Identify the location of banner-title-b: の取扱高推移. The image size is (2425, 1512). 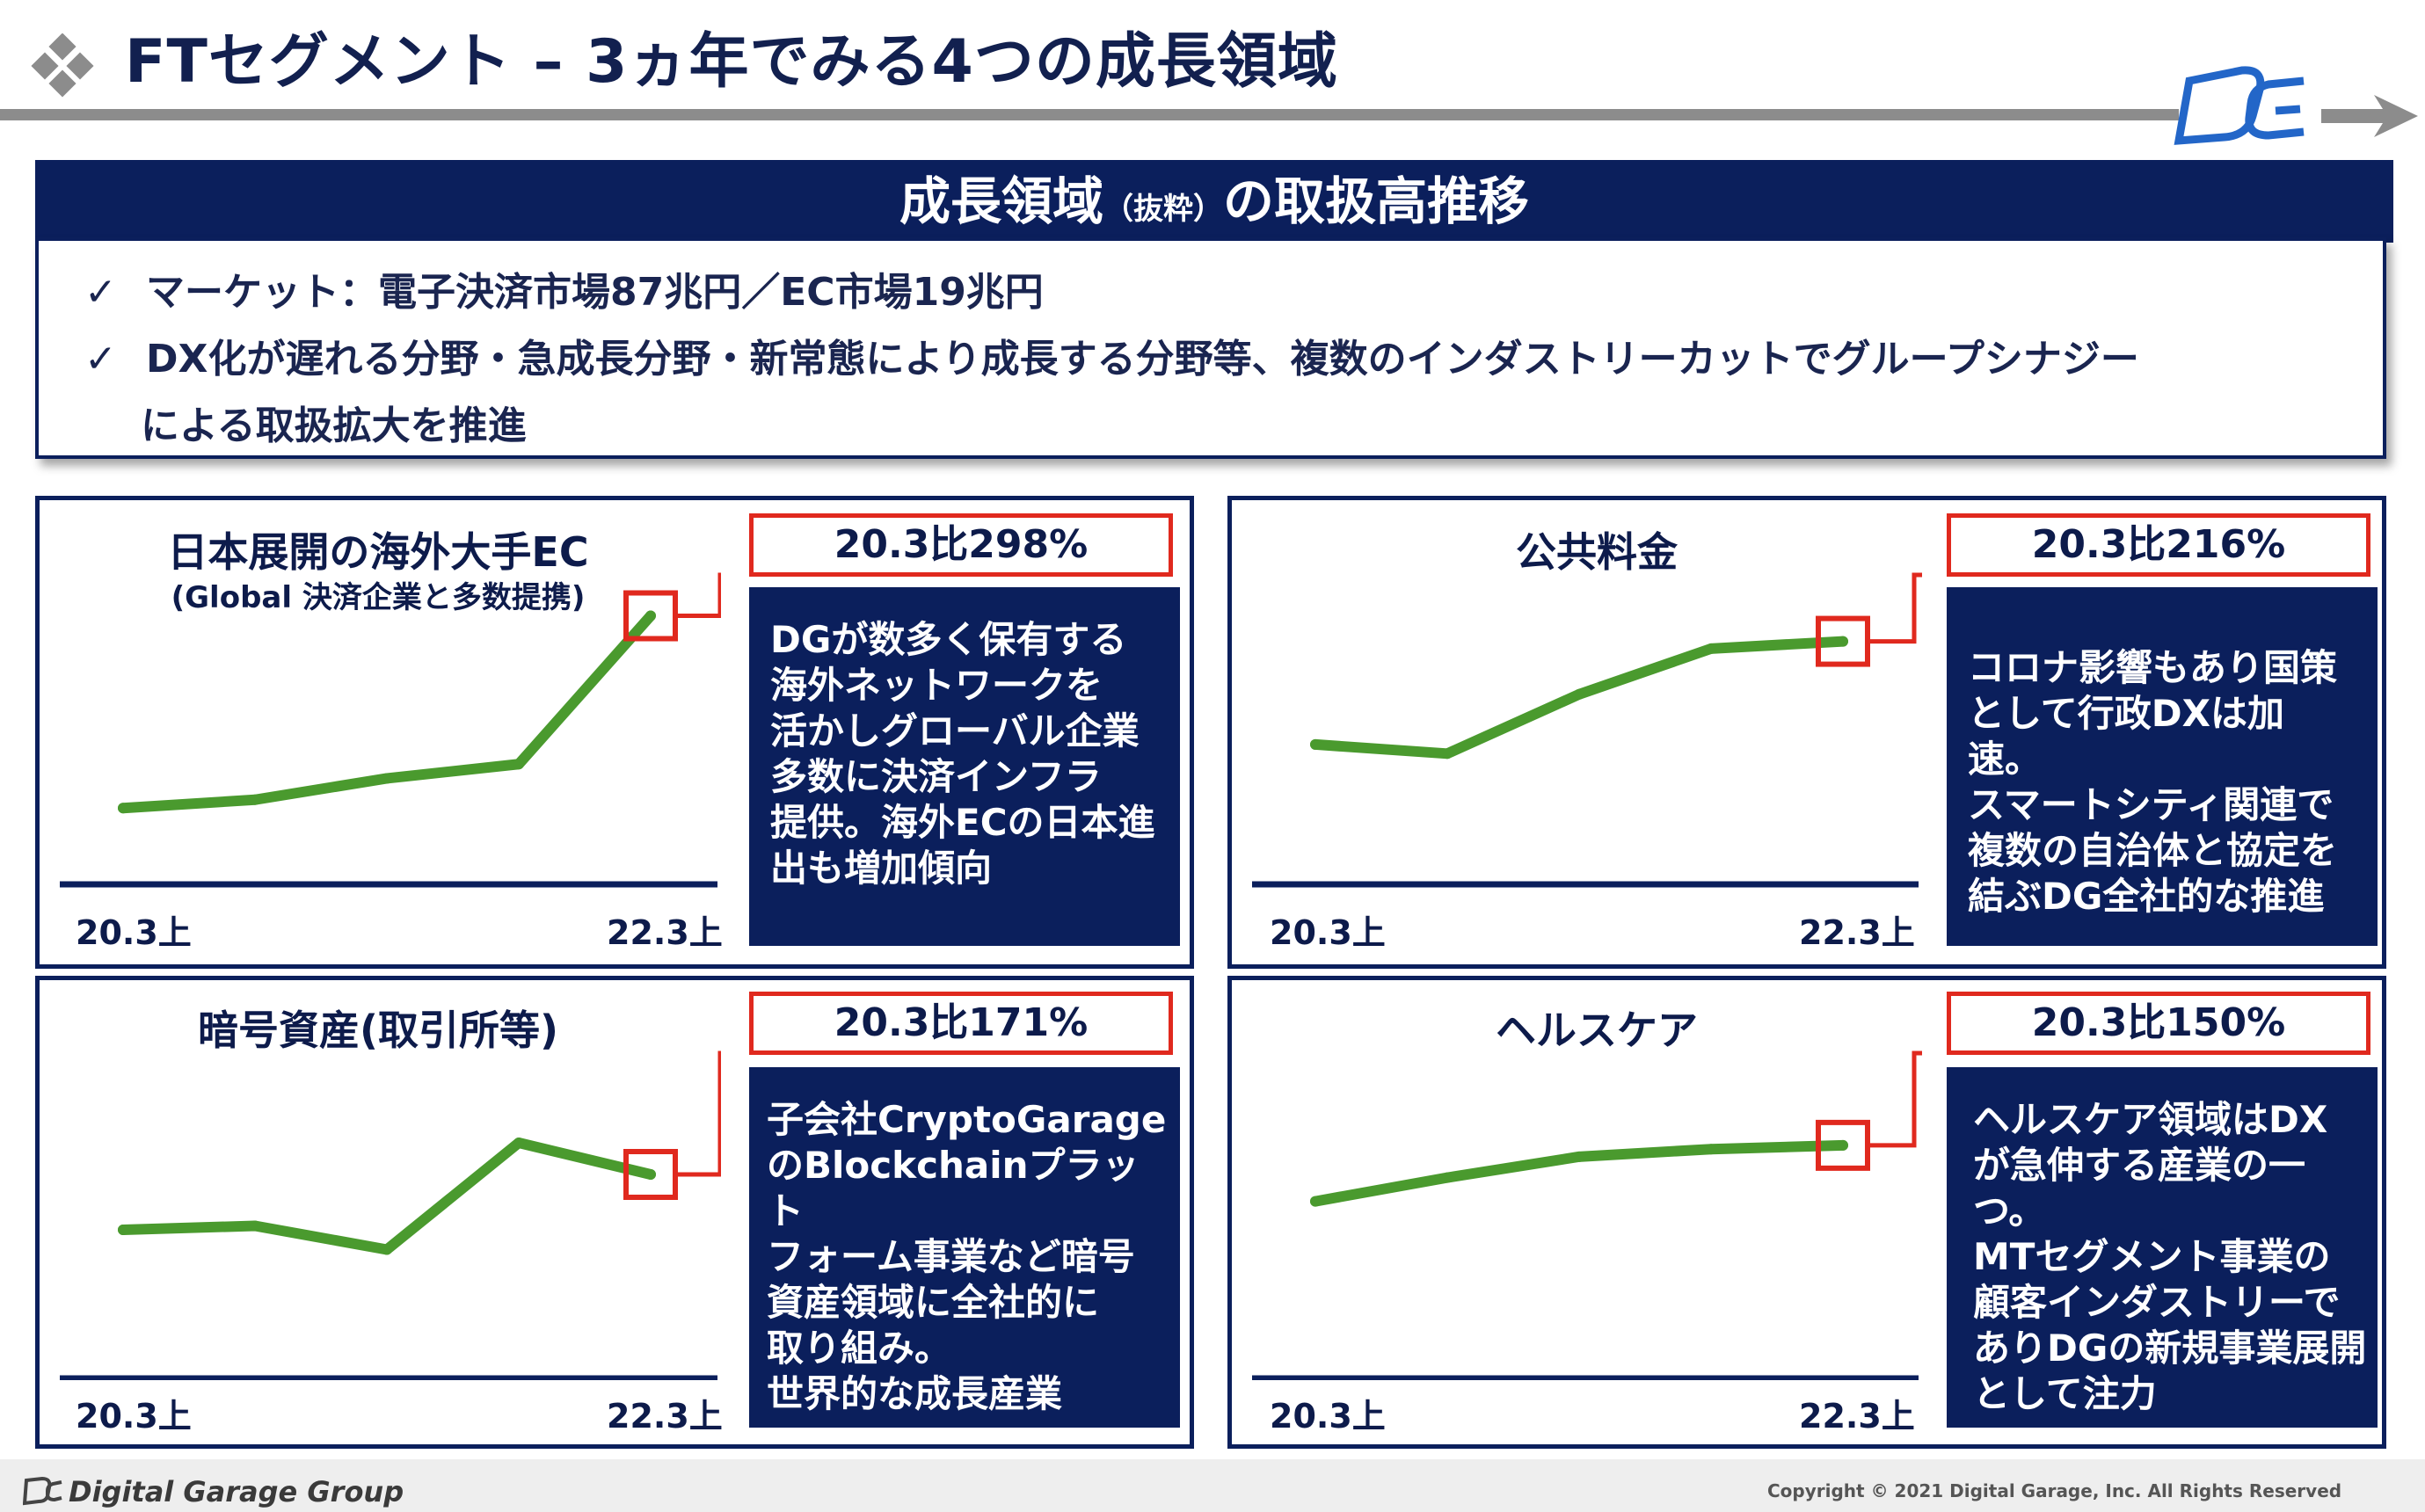
(1376, 201).